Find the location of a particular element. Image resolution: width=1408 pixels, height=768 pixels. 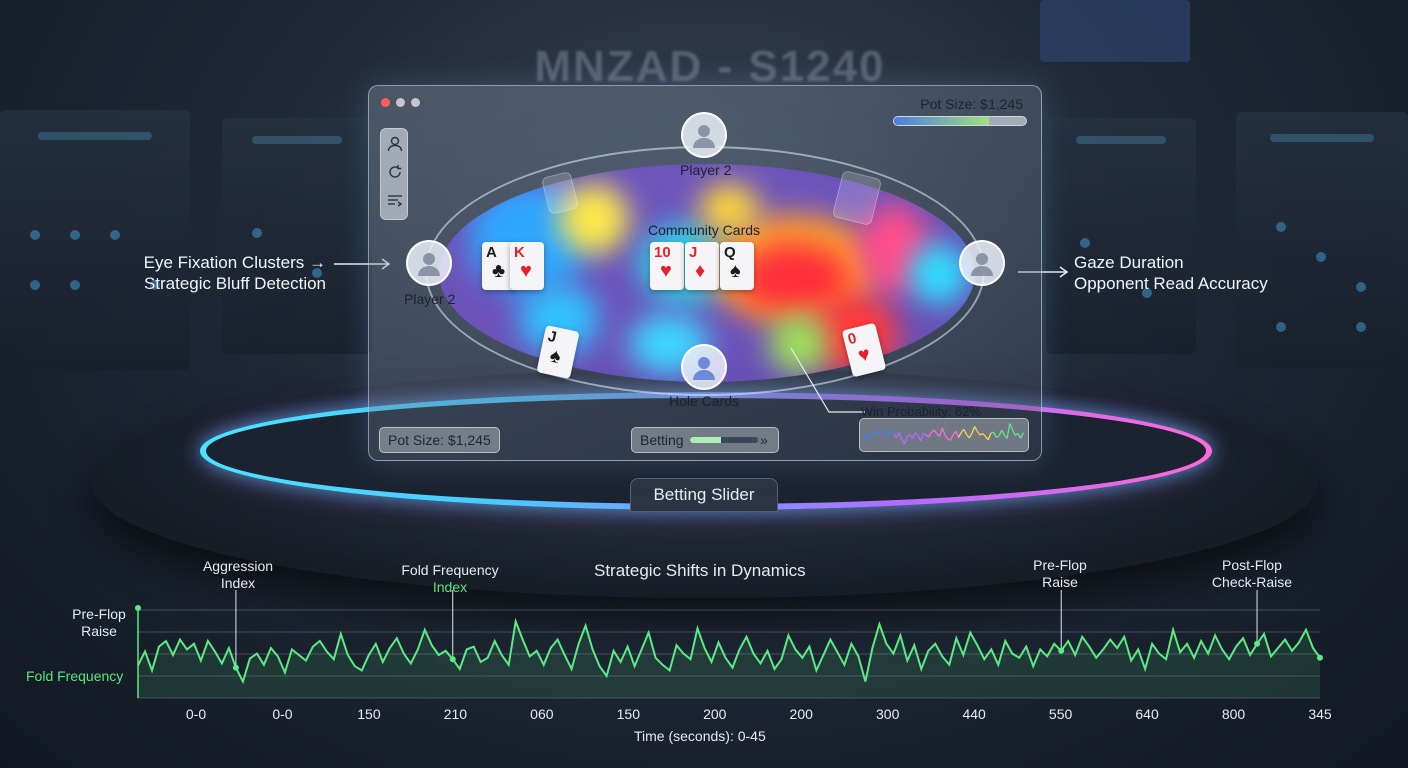

callout-fold-frequency: Fold Frequency Index is located at coordinates (450, 579).